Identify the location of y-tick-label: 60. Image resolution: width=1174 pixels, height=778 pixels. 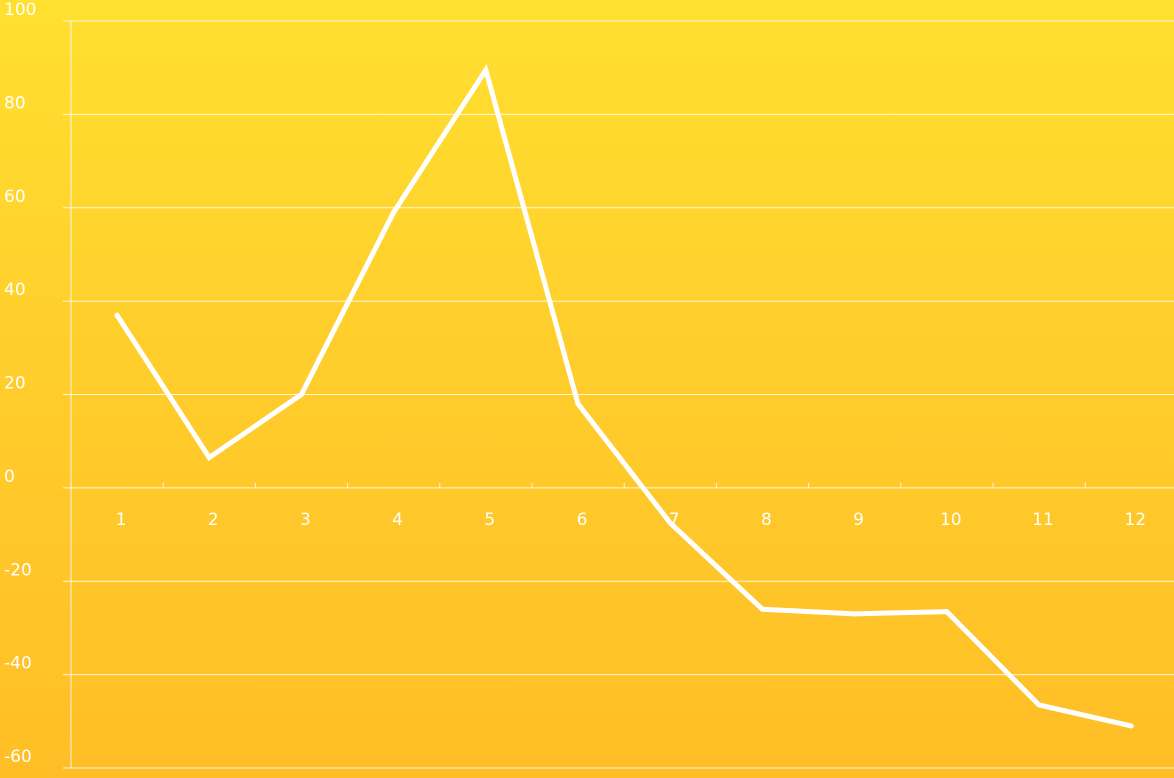
(15, 197).